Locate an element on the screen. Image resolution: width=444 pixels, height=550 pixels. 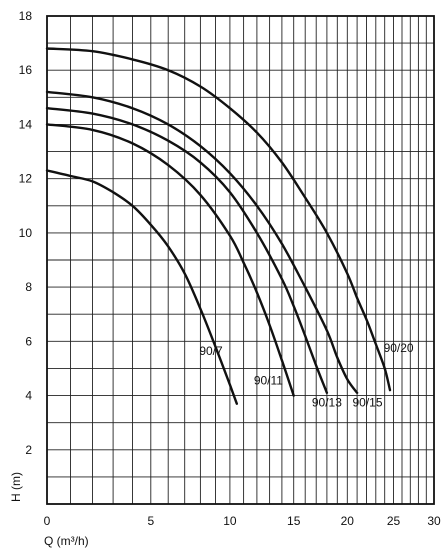
y-tick-label: 14 is located at coordinates (26, 124).